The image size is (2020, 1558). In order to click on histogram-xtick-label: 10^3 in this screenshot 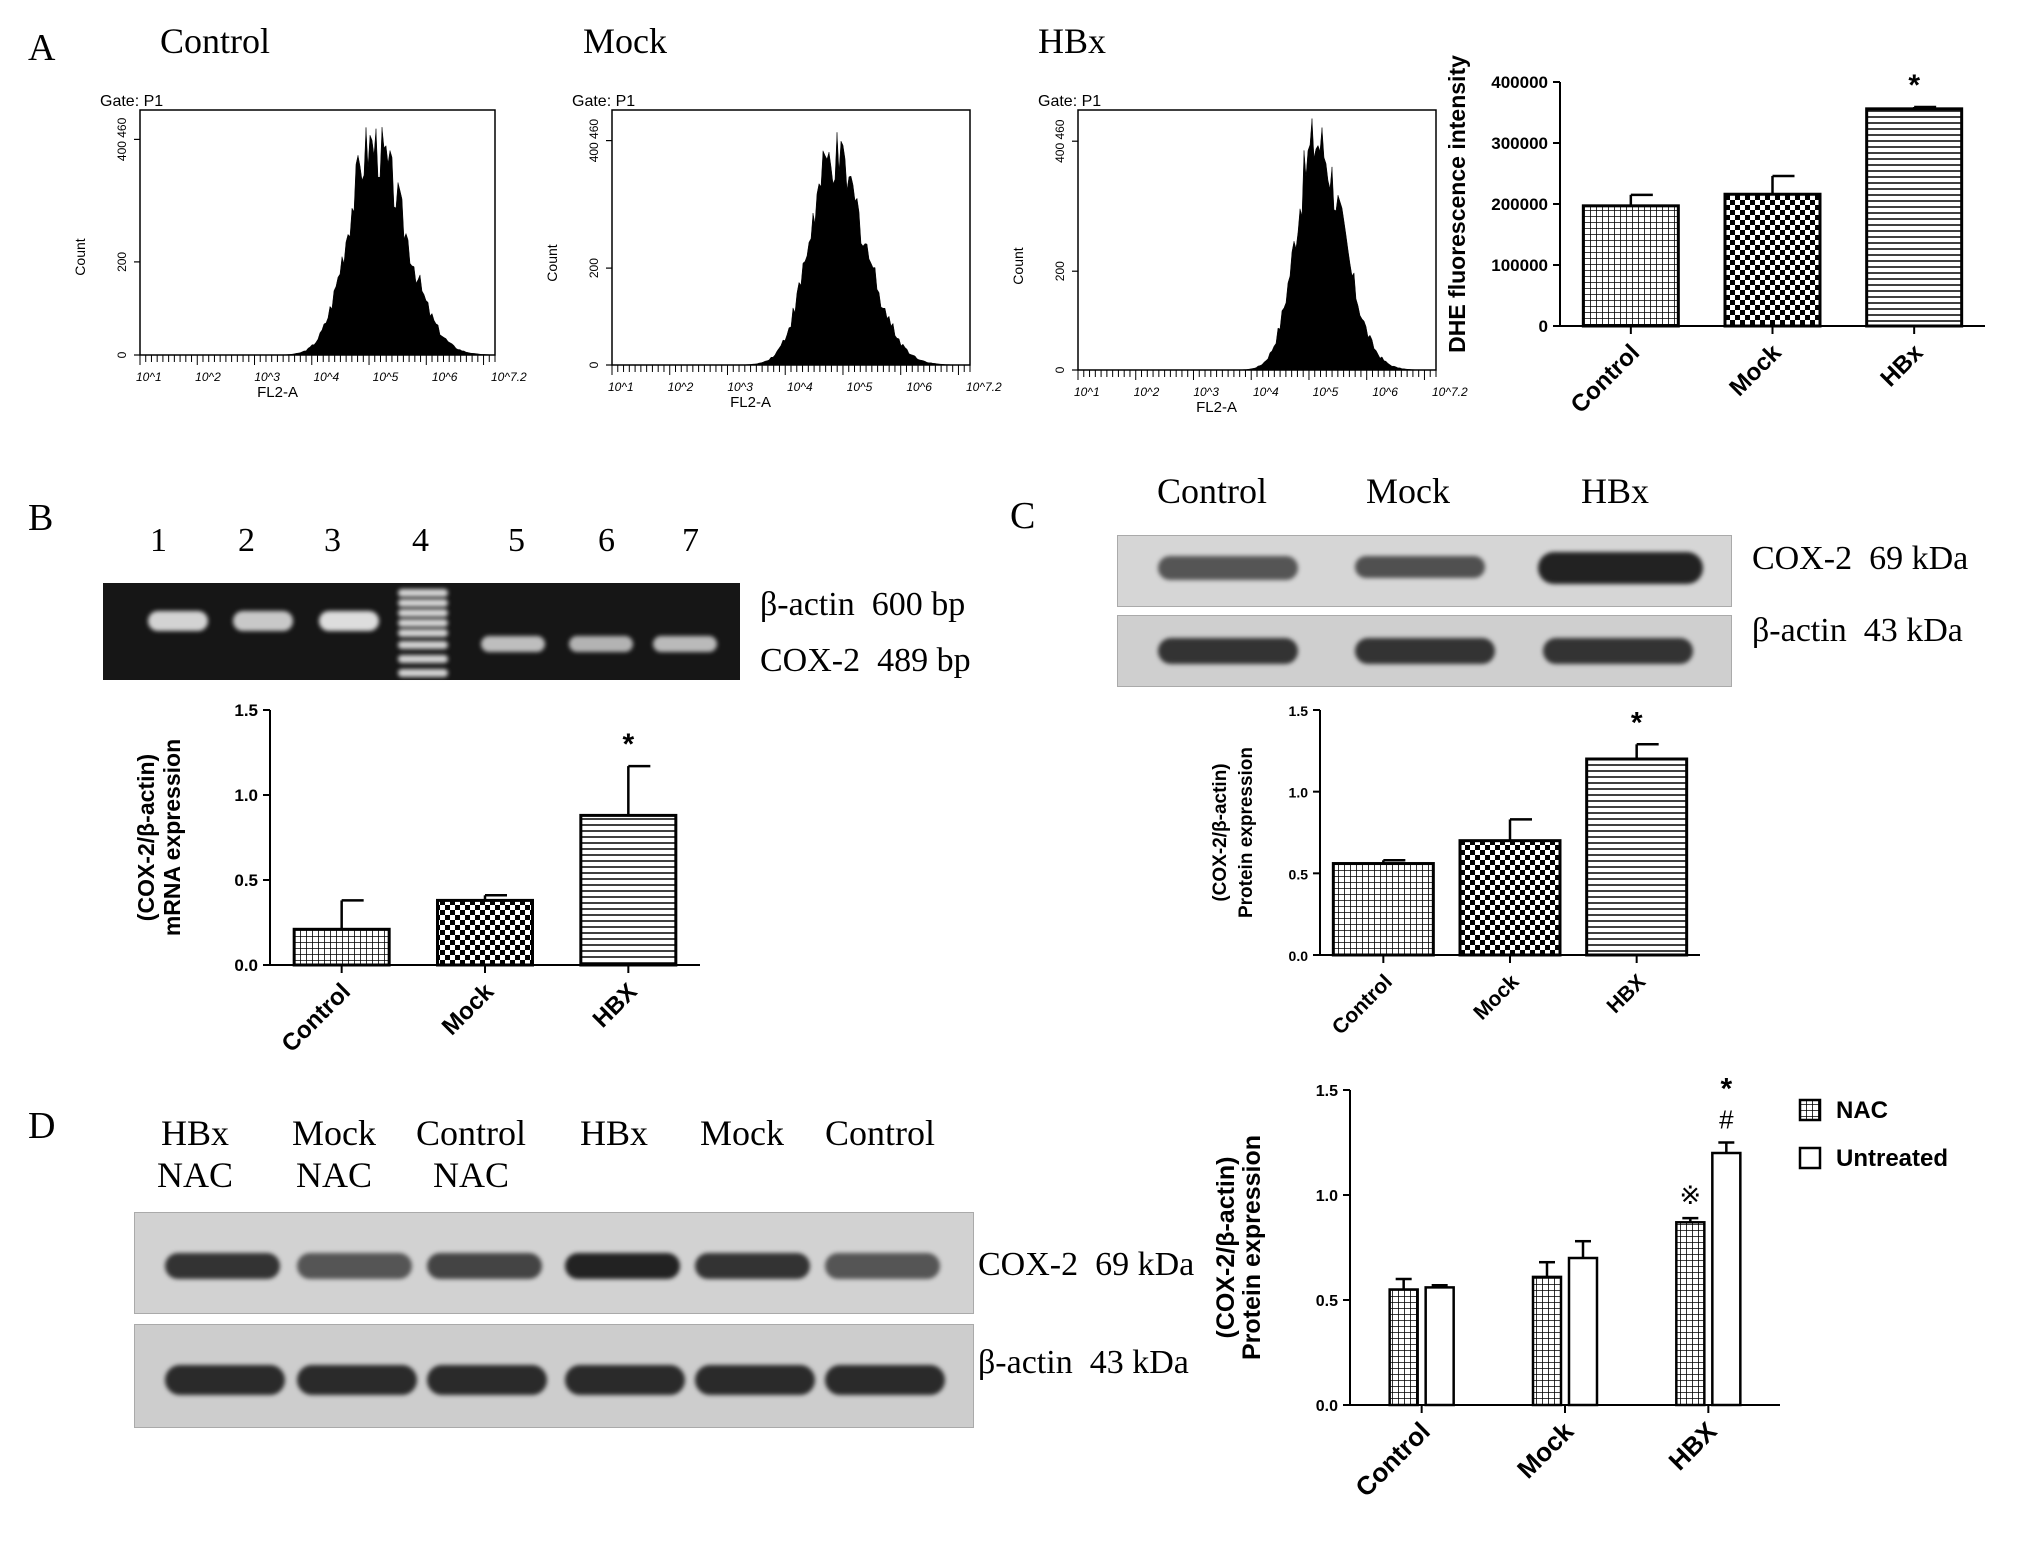, I will do `click(267, 377)`.